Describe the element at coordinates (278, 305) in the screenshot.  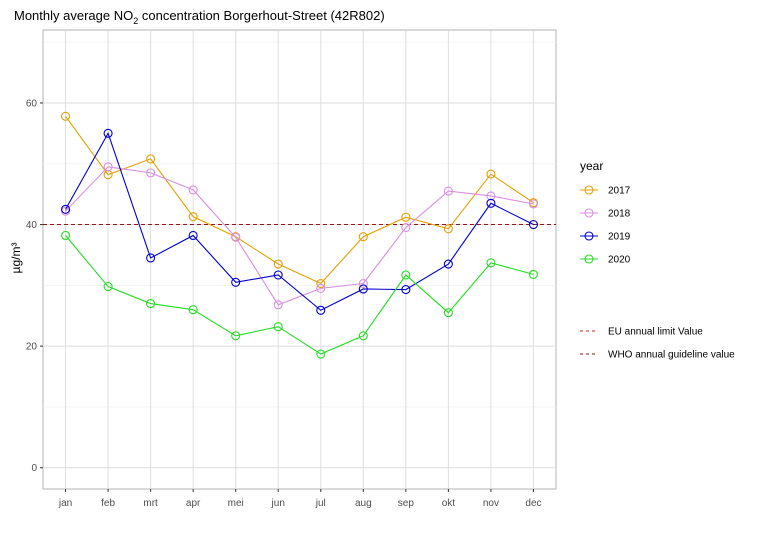
I see `point-2018-jun` at that location.